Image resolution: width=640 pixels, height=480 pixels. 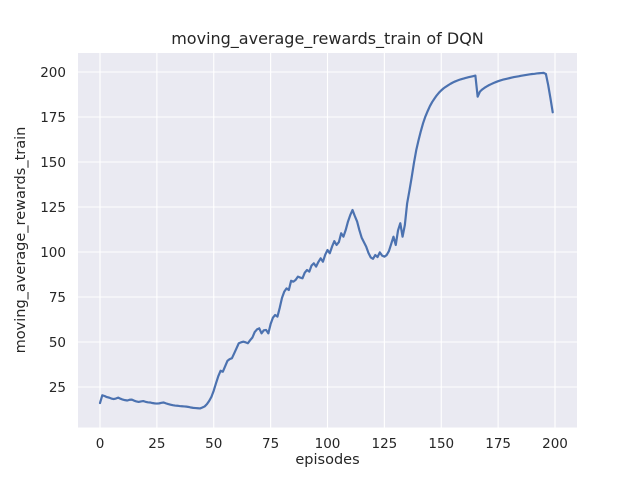 I want to click on y-tick-label: 100, so click(x=53, y=253).